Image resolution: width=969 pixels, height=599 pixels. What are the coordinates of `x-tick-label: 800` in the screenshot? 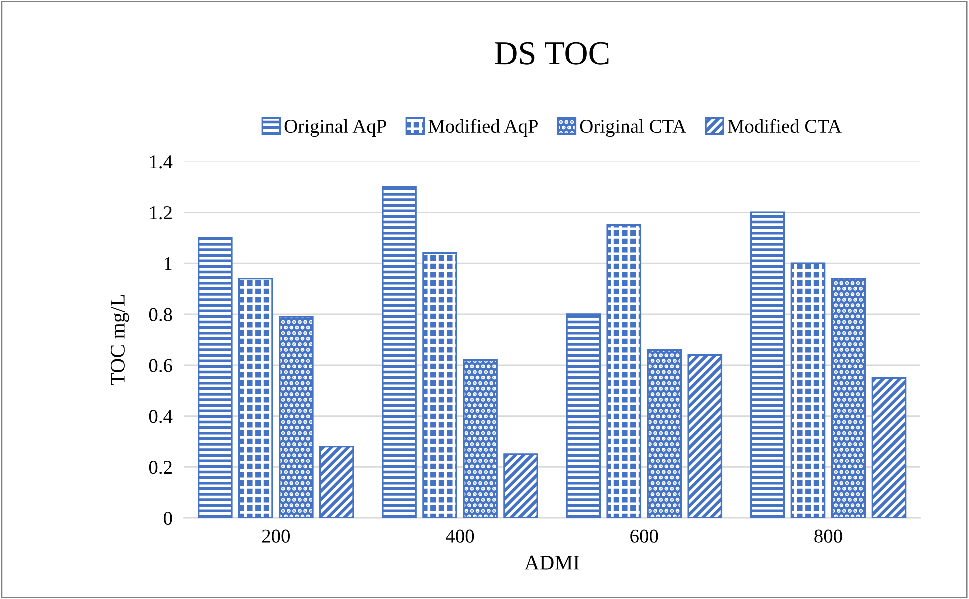 It's located at (828, 536).